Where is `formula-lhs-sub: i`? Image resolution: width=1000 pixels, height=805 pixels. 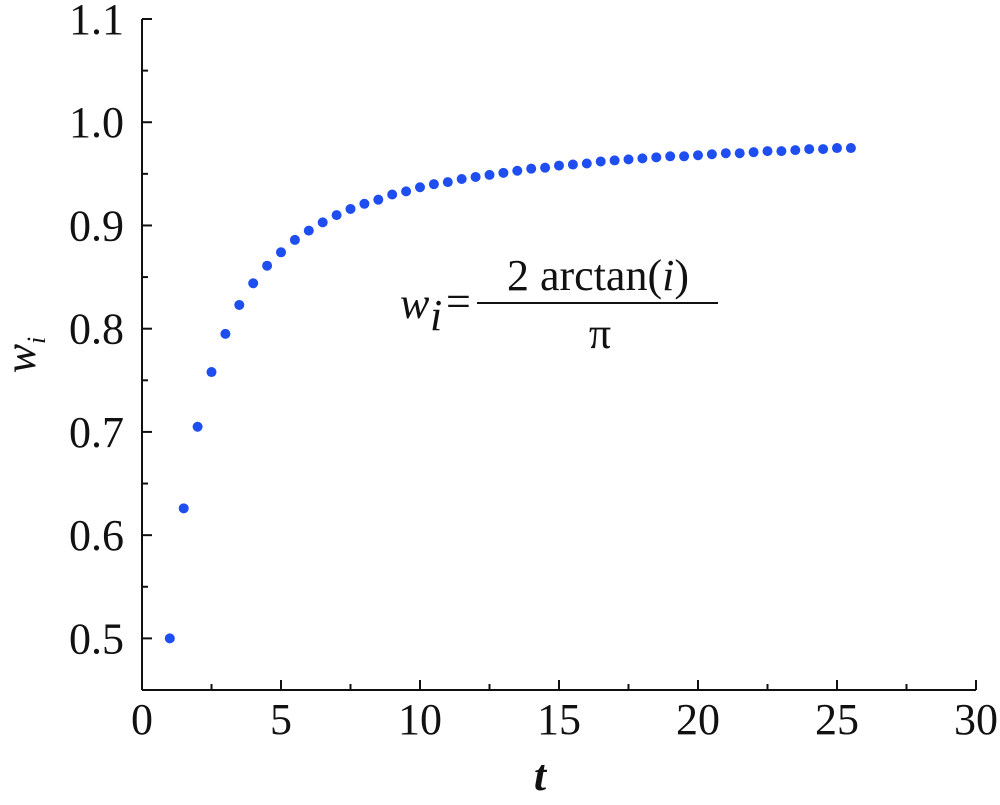
formula-lhs-sub: i is located at coordinates (436, 315).